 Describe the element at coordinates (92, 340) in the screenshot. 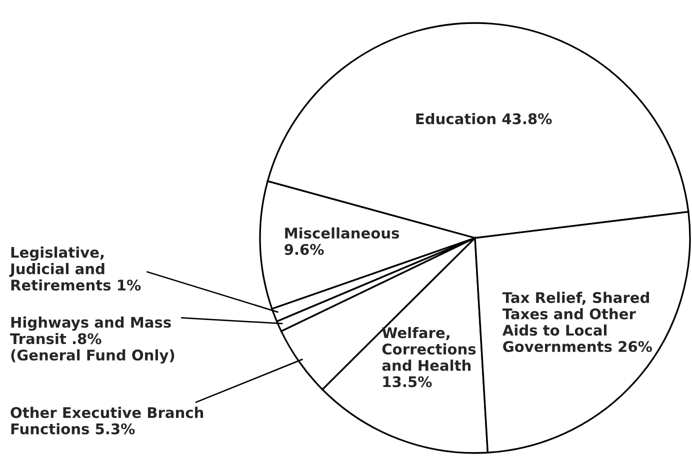

I see `slice-label: Highways and Mass Transit .8% (General Fund Only)` at that location.